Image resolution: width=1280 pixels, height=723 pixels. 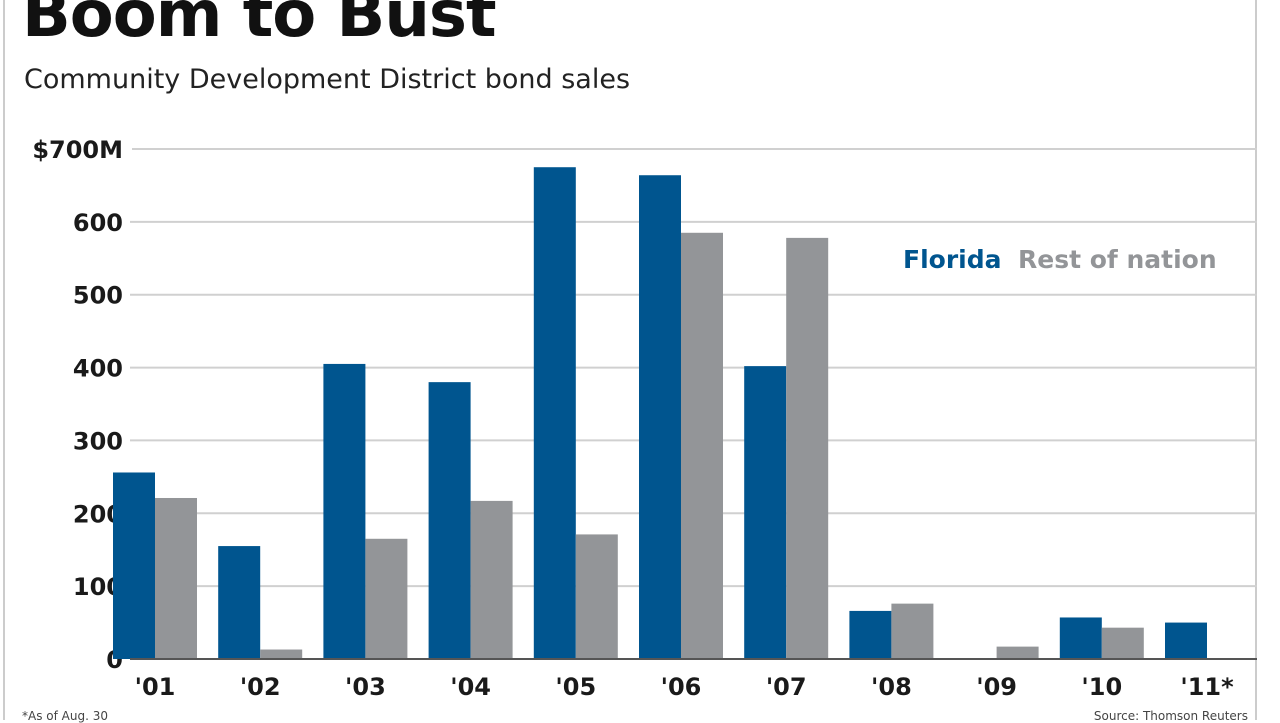 What do you see at coordinates (259, 26) in the screenshot?
I see `chart-title: Boom to Bust` at bounding box center [259, 26].